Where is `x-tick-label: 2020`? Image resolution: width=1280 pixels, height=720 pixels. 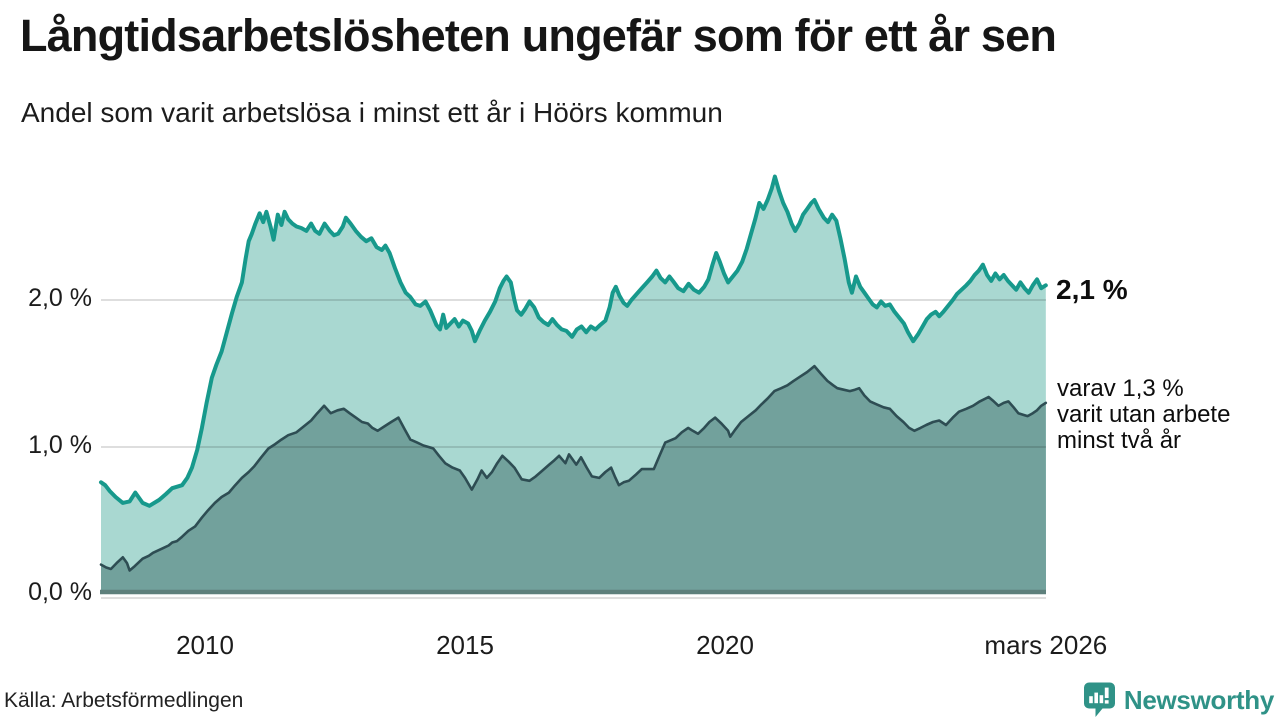
x-tick-label: 2020 is located at coordinates (725, 645).